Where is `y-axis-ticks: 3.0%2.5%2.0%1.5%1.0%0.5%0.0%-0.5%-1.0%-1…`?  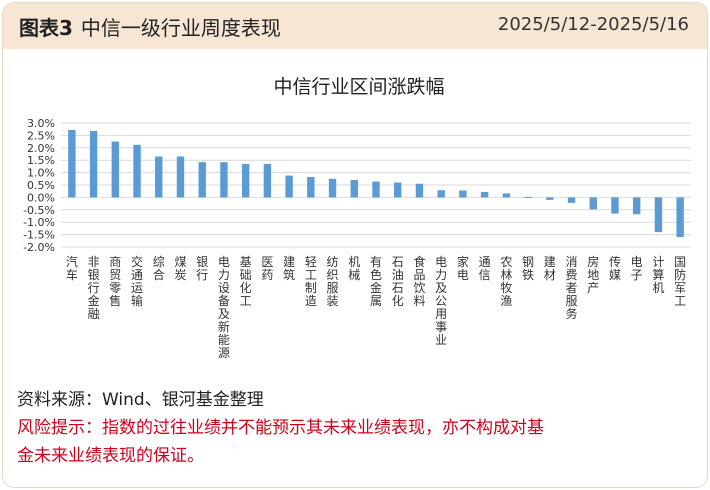 y-axis-ticks: 3.0%2.5%2.0%1.5%1.0%0.5%0.0%-0.5%-1.0%-1… is located at coordinates (39, 185).